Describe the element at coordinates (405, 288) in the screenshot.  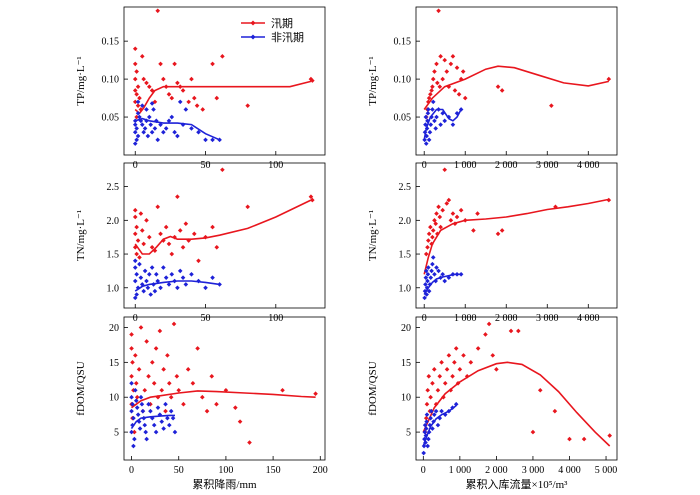
I see `y-tick-label: 1.0` at that location.